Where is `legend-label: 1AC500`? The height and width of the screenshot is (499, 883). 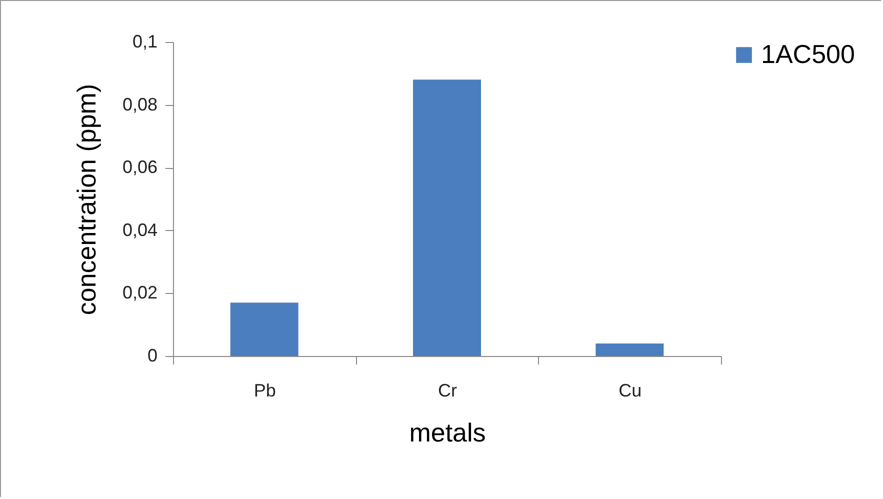 legend-label: 1AC500 is located at coordinates (808, 54).